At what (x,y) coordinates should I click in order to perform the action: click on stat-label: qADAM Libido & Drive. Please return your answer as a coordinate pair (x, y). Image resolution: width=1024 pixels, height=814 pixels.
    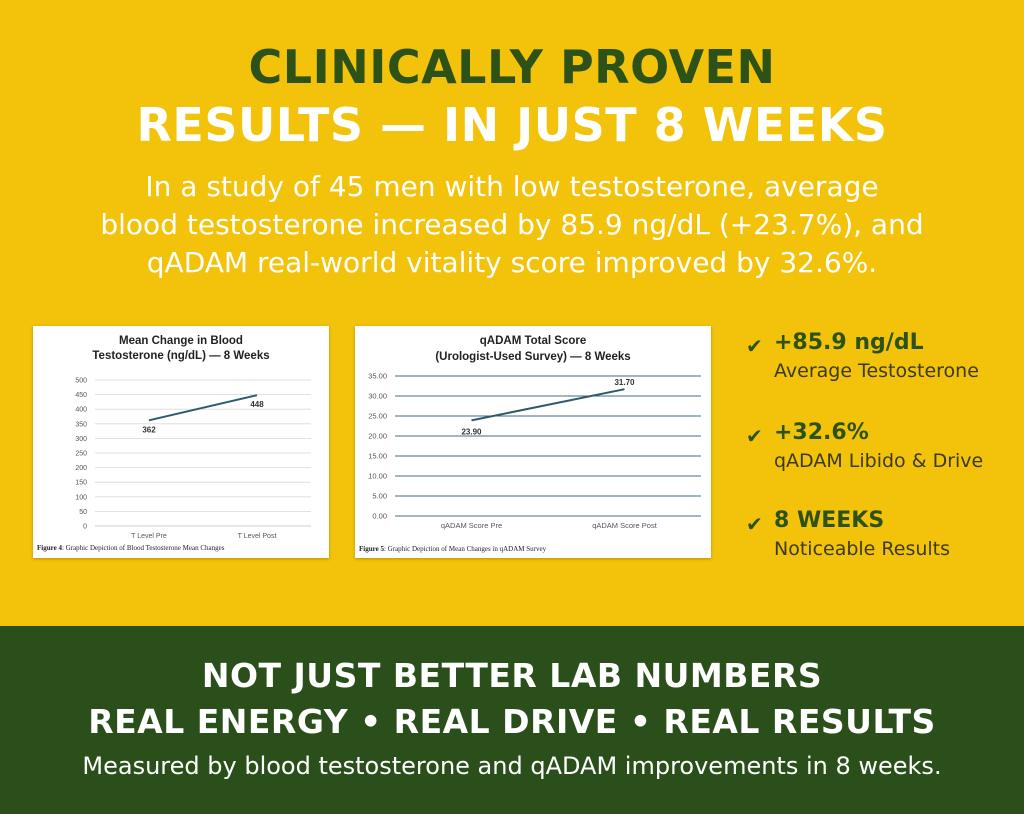
    Looking at the image, I should click on (879, 461).